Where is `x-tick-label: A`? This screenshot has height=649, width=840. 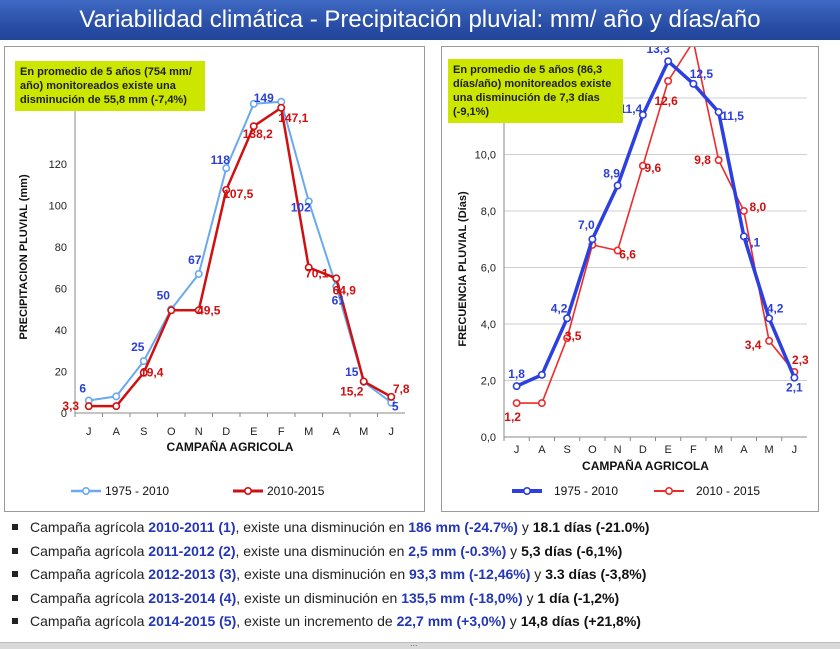
x-tick-label: A is located at coordinates (542, 450).